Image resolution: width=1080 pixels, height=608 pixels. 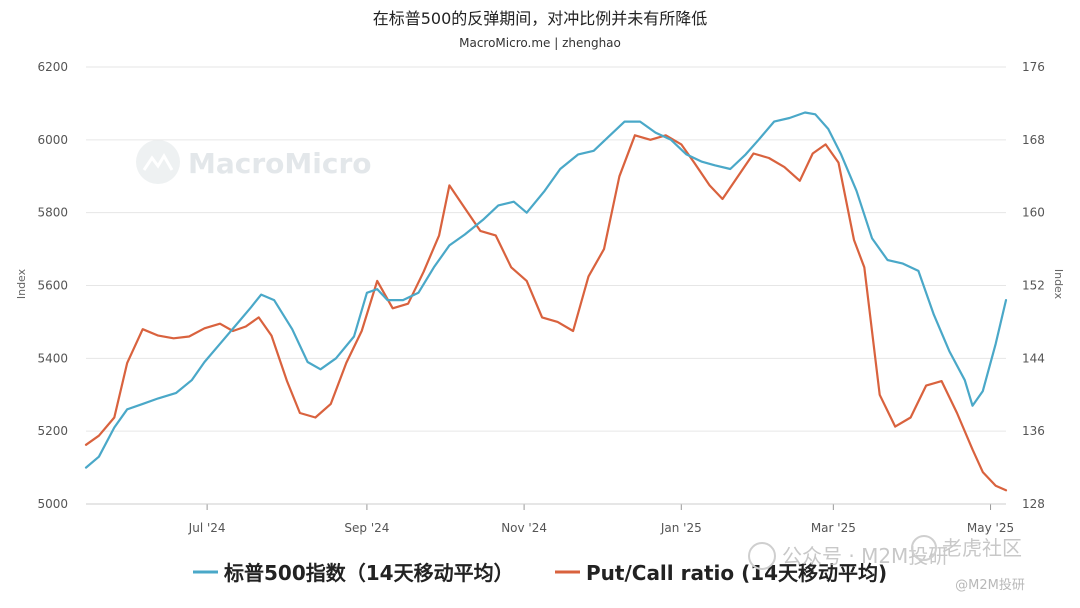 I want to click on footer-watermark-text: 公众号 · M2M投研, so click(x=865, y=556).